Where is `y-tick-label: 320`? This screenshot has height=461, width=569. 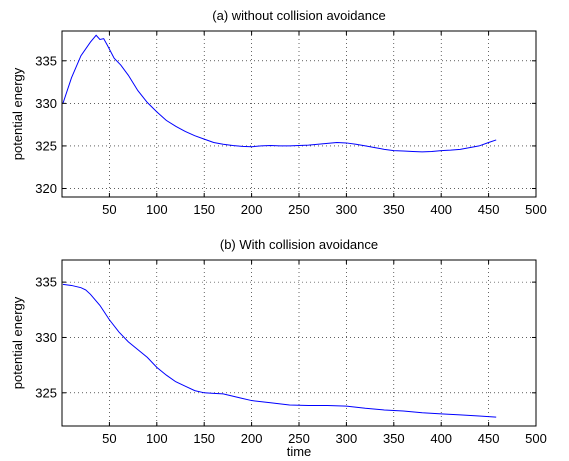
y-tick-label: 320 is located at coordinates (46, 188).